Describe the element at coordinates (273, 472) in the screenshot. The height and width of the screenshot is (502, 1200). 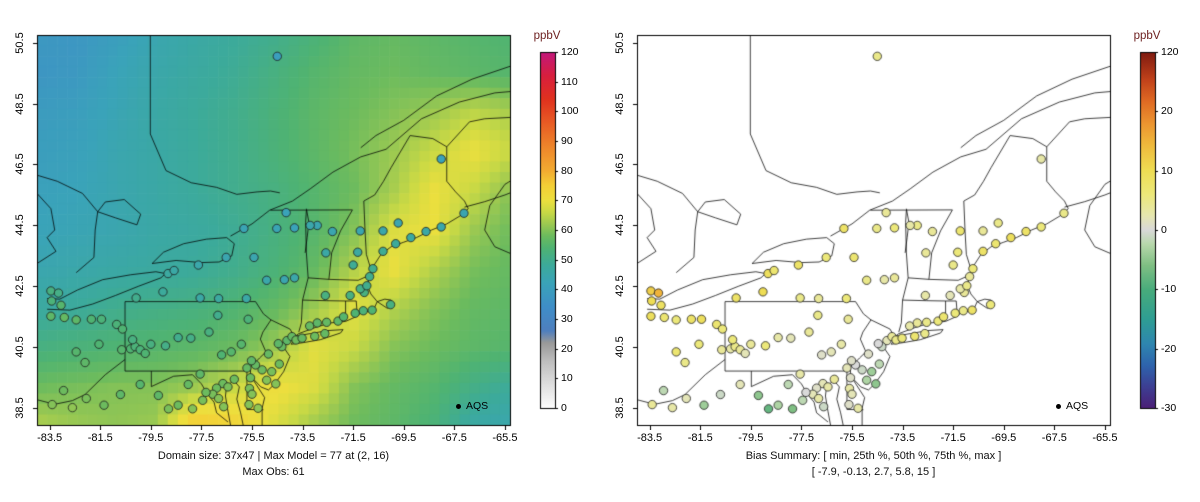
I see `caption-max-obs: Max Obs: 61` at that location.